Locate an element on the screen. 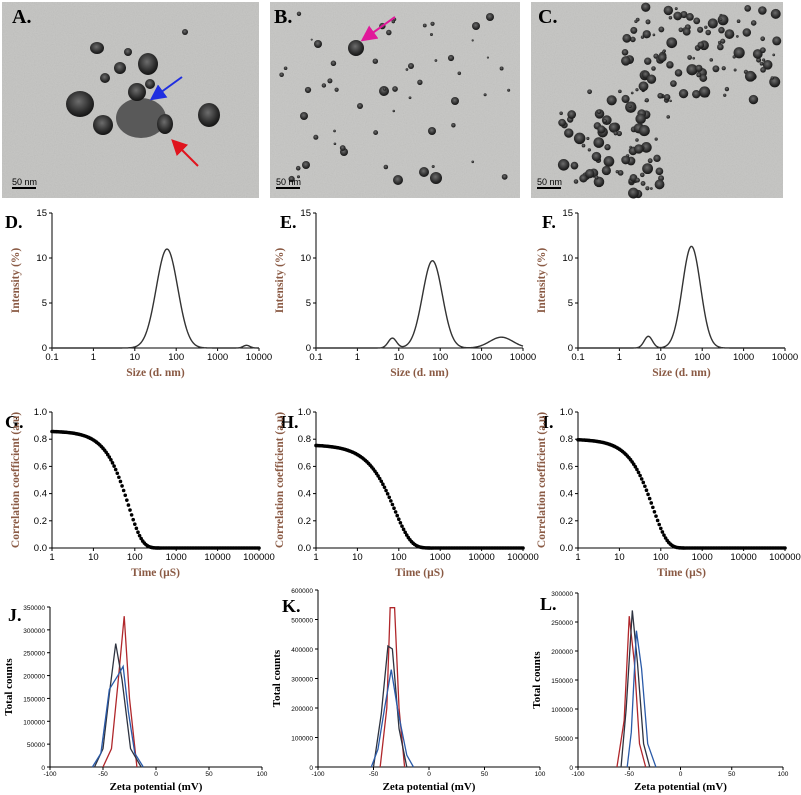 Image resolution: width=801 pixels, height=795 pixels. y-axis-title: Intensity (%) is located at coordinates (542, 281).